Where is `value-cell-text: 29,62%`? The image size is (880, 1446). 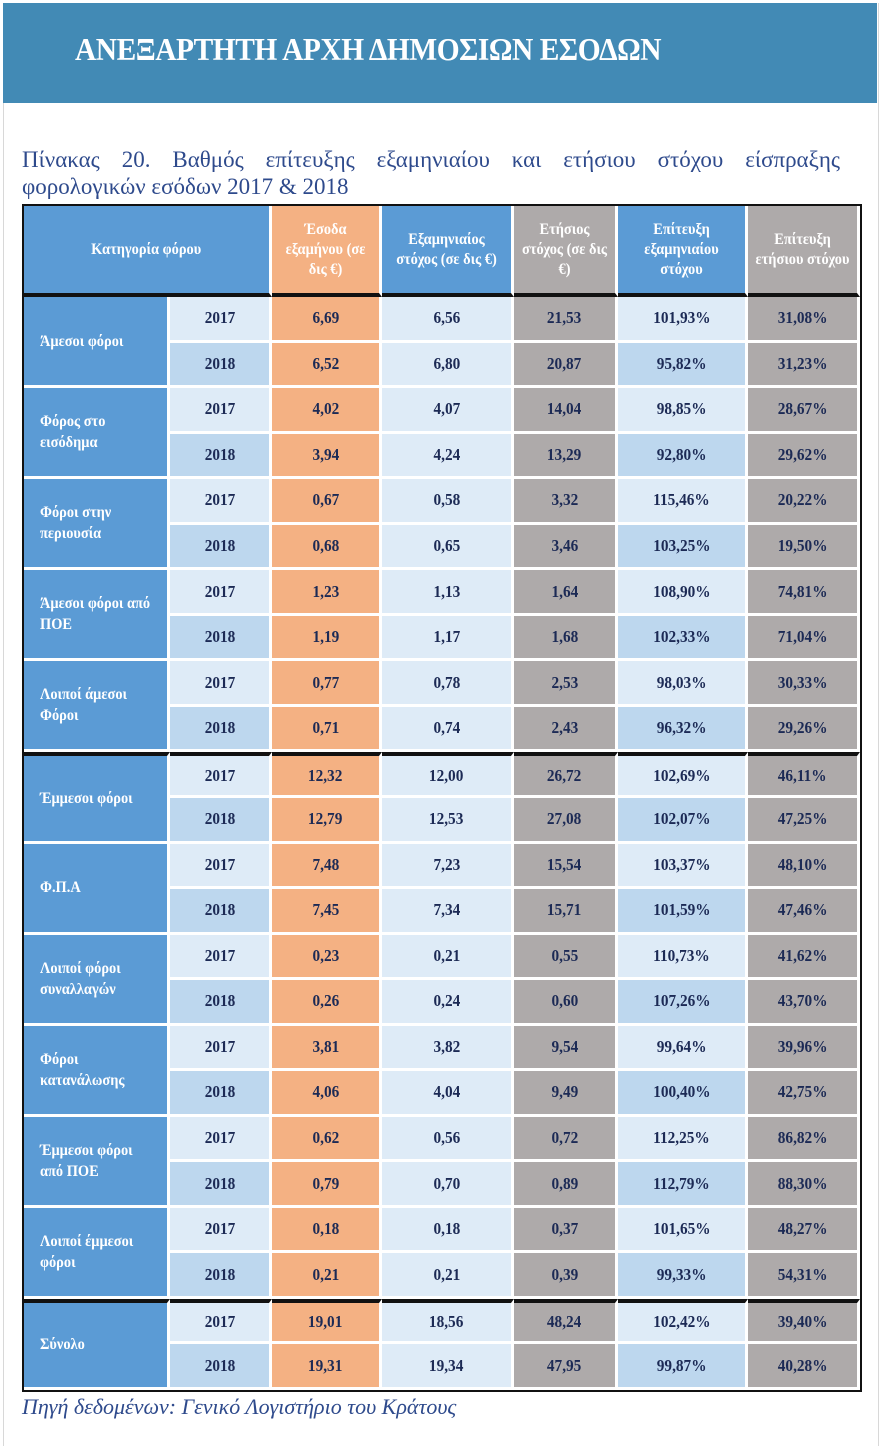
value-cell-text: 29,62% is located at coordinates (802, 454).